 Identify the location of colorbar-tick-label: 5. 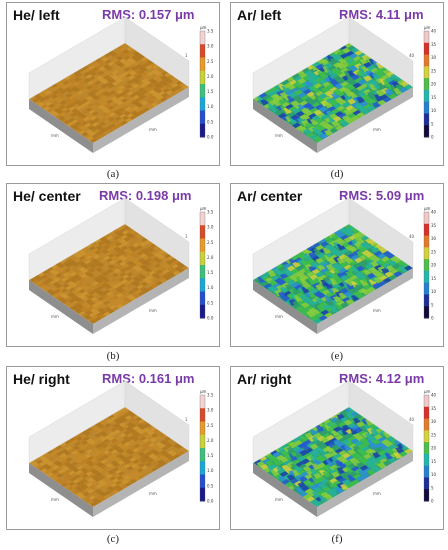
(432, 304).